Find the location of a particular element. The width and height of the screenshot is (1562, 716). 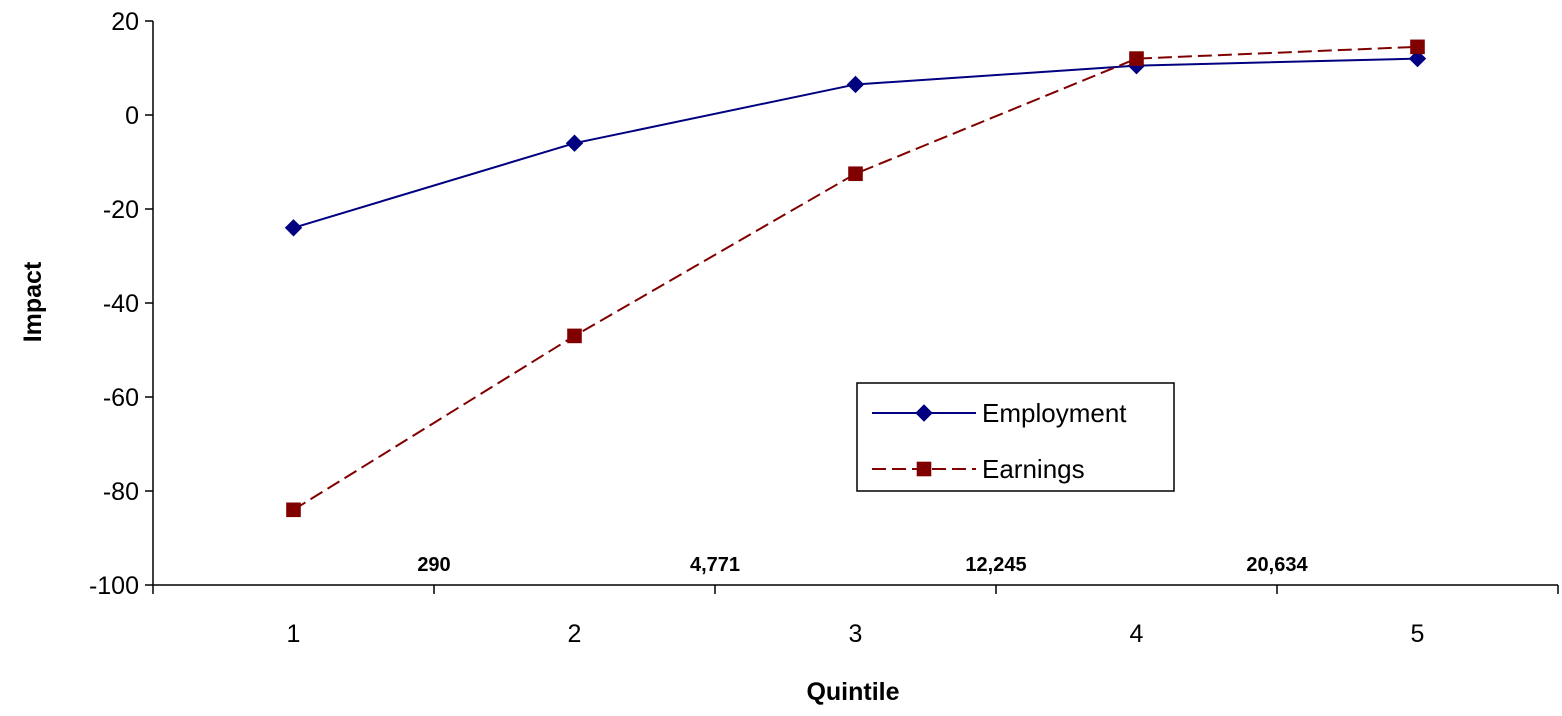

y-tick-label: -60 is located at coordinates (121, 398).